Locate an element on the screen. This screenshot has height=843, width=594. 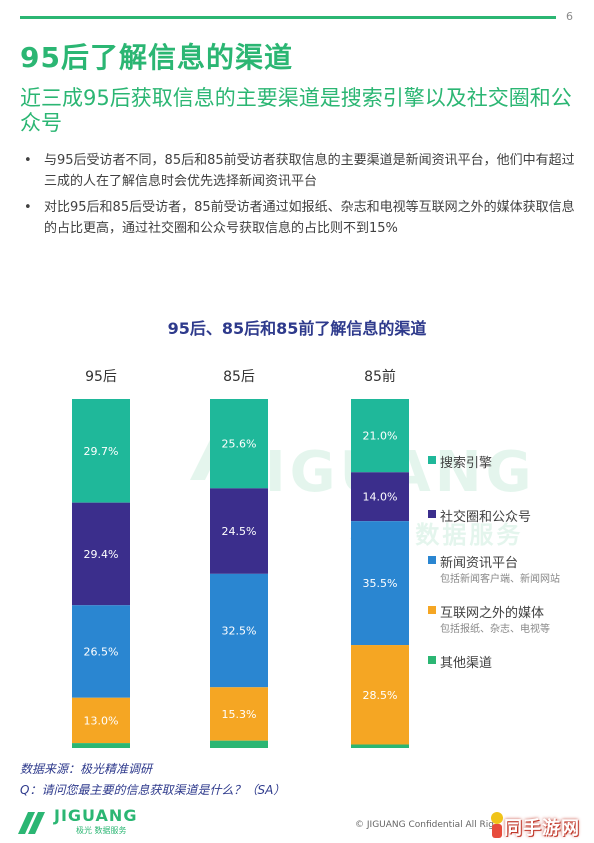
data-label: 15.3% is located at coordinates (239, 714).